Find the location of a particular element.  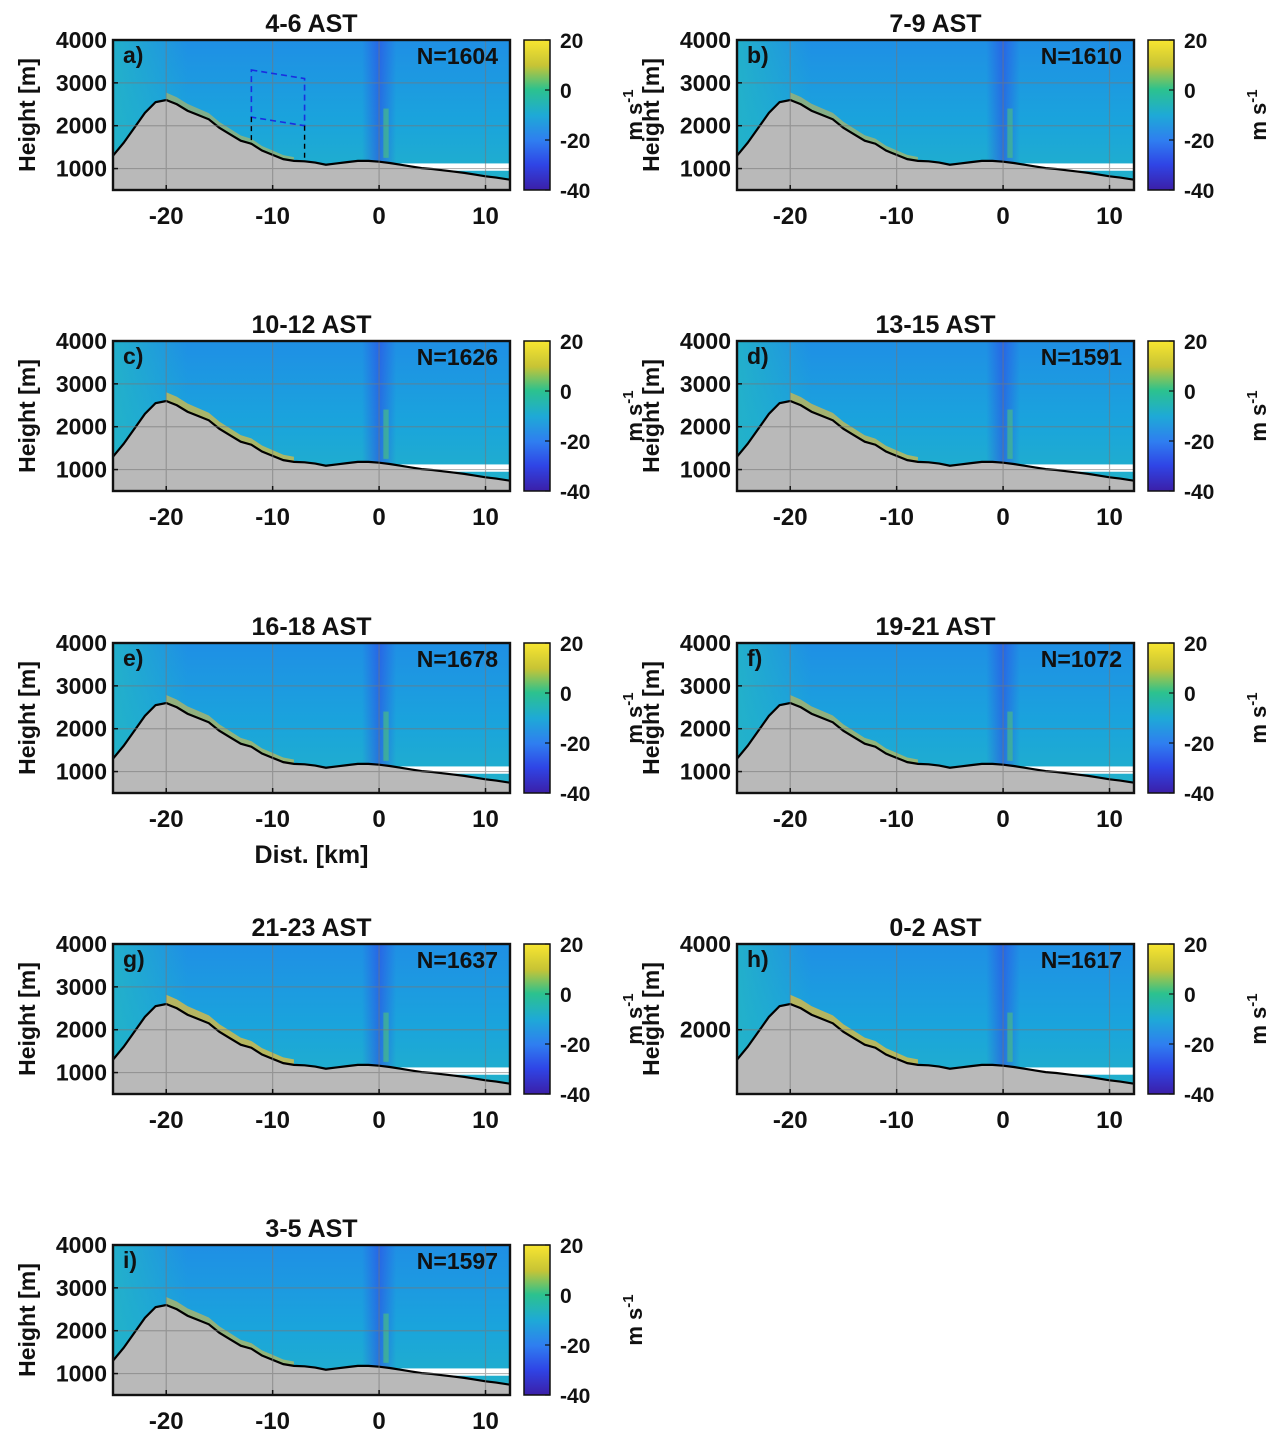

panel-letter: i) is located at coordinates (130, 1260).